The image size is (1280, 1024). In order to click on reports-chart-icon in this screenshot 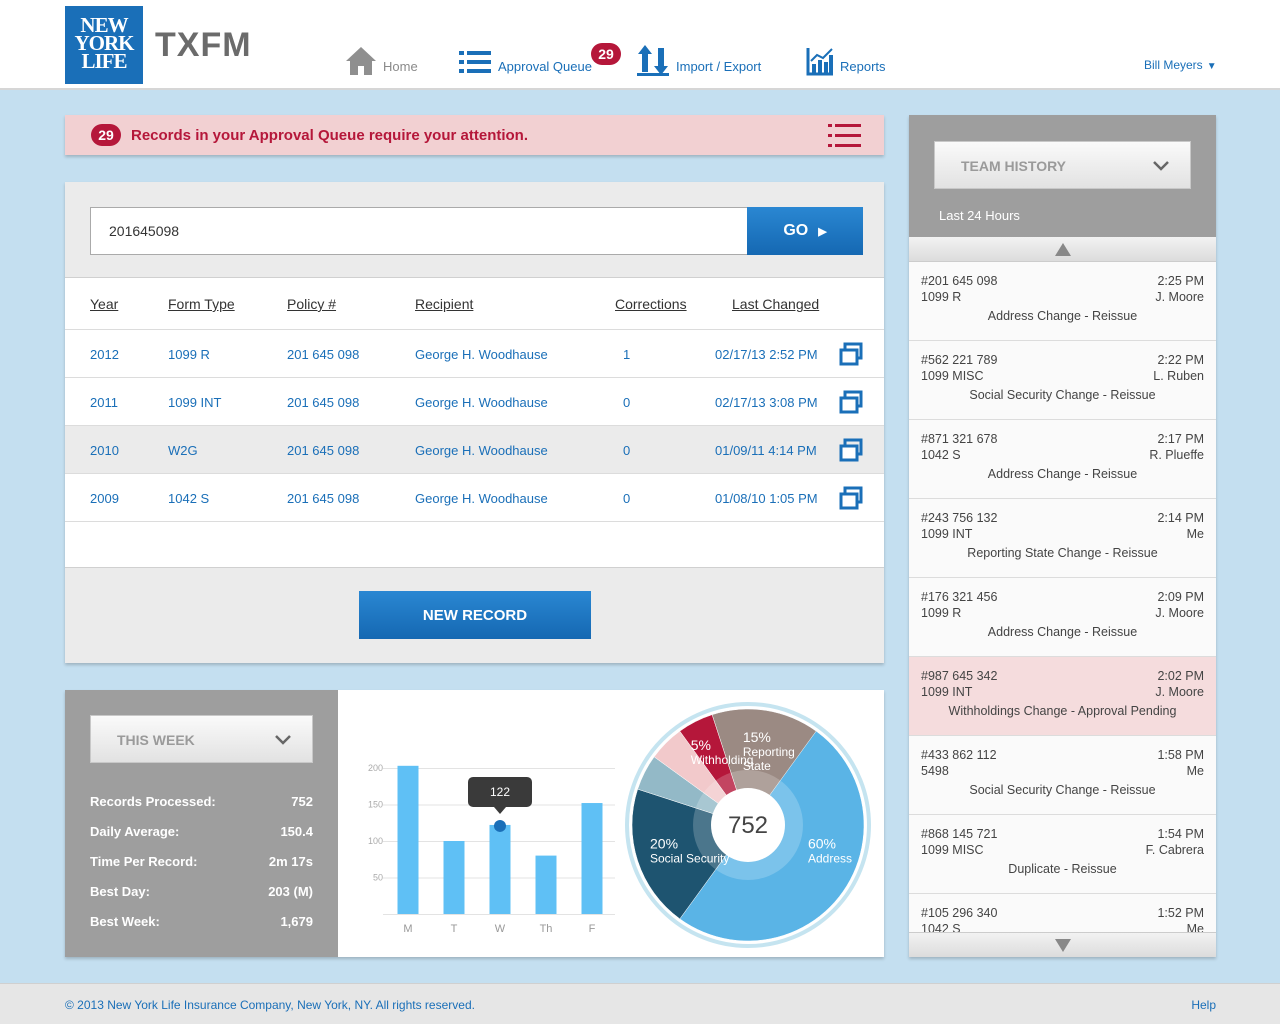, I will do `click(819, 62)`.